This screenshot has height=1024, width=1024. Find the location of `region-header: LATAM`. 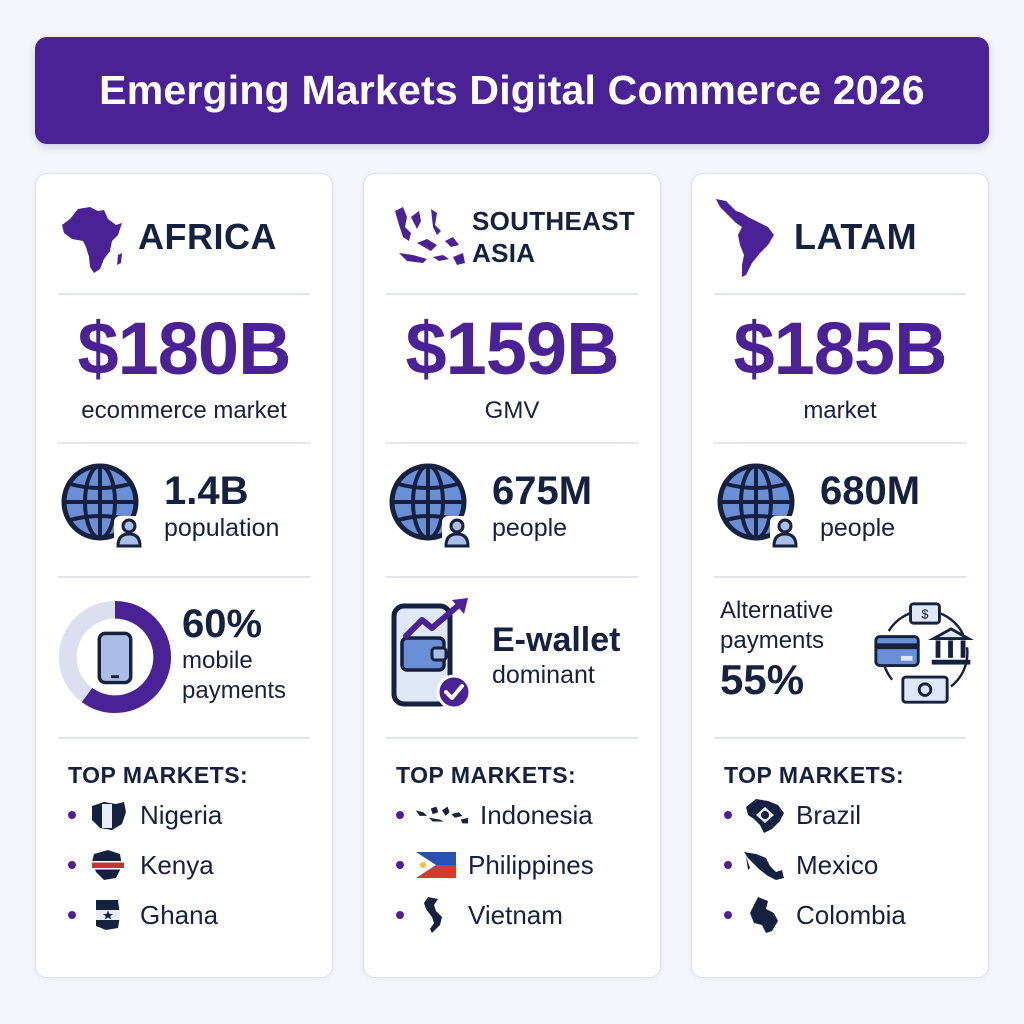

region-header: LATAM is located at coordinates (842, 236).